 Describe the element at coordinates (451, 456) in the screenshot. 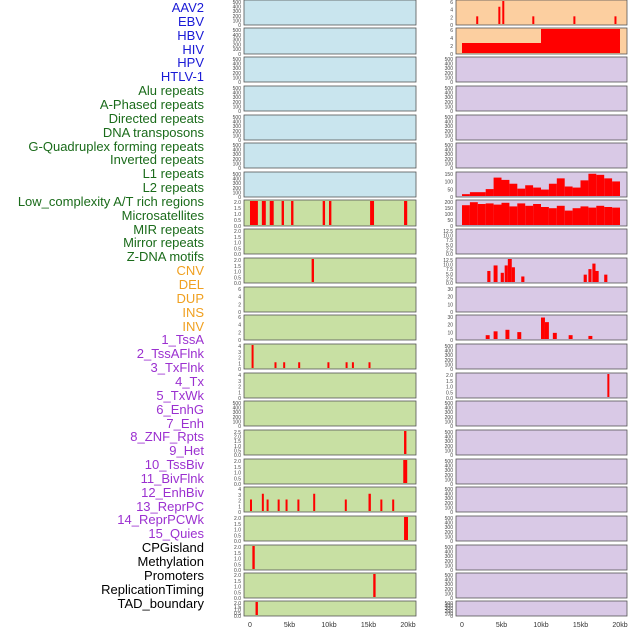

I see `right-ytick-15-5: 0` at that location.